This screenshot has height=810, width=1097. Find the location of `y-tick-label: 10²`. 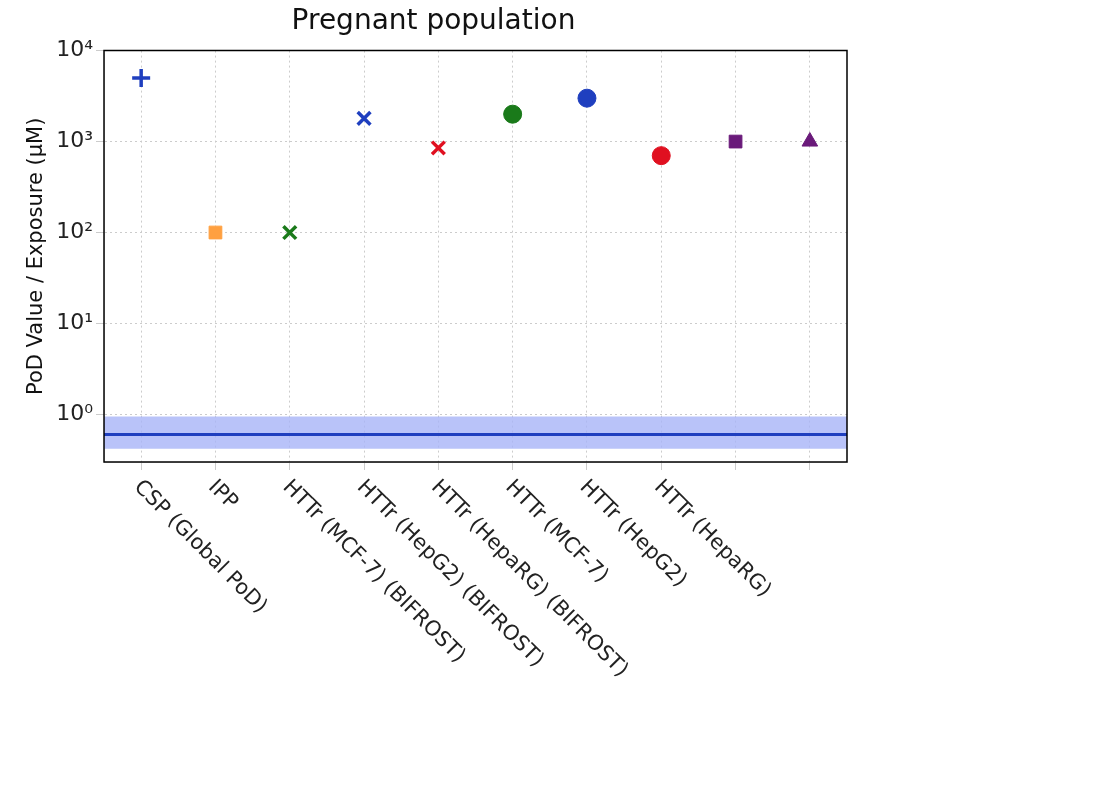

y-tick-label: 10² is located at coordinates (75, 231).